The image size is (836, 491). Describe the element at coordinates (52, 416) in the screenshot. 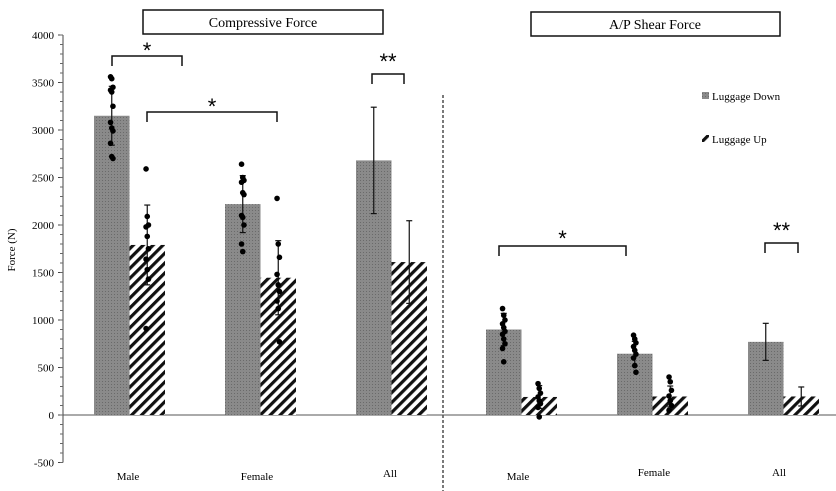

I see `y-tick-label: 0` at that location.